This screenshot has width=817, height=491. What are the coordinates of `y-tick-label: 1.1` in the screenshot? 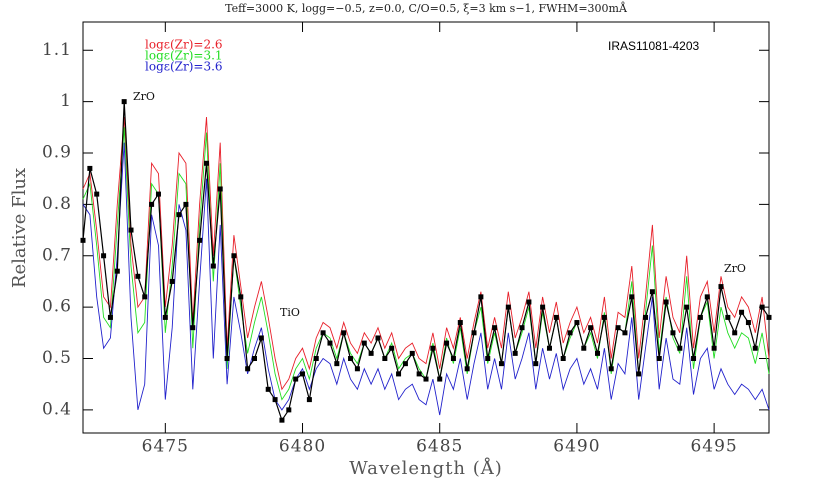 It's located at (57, 50).